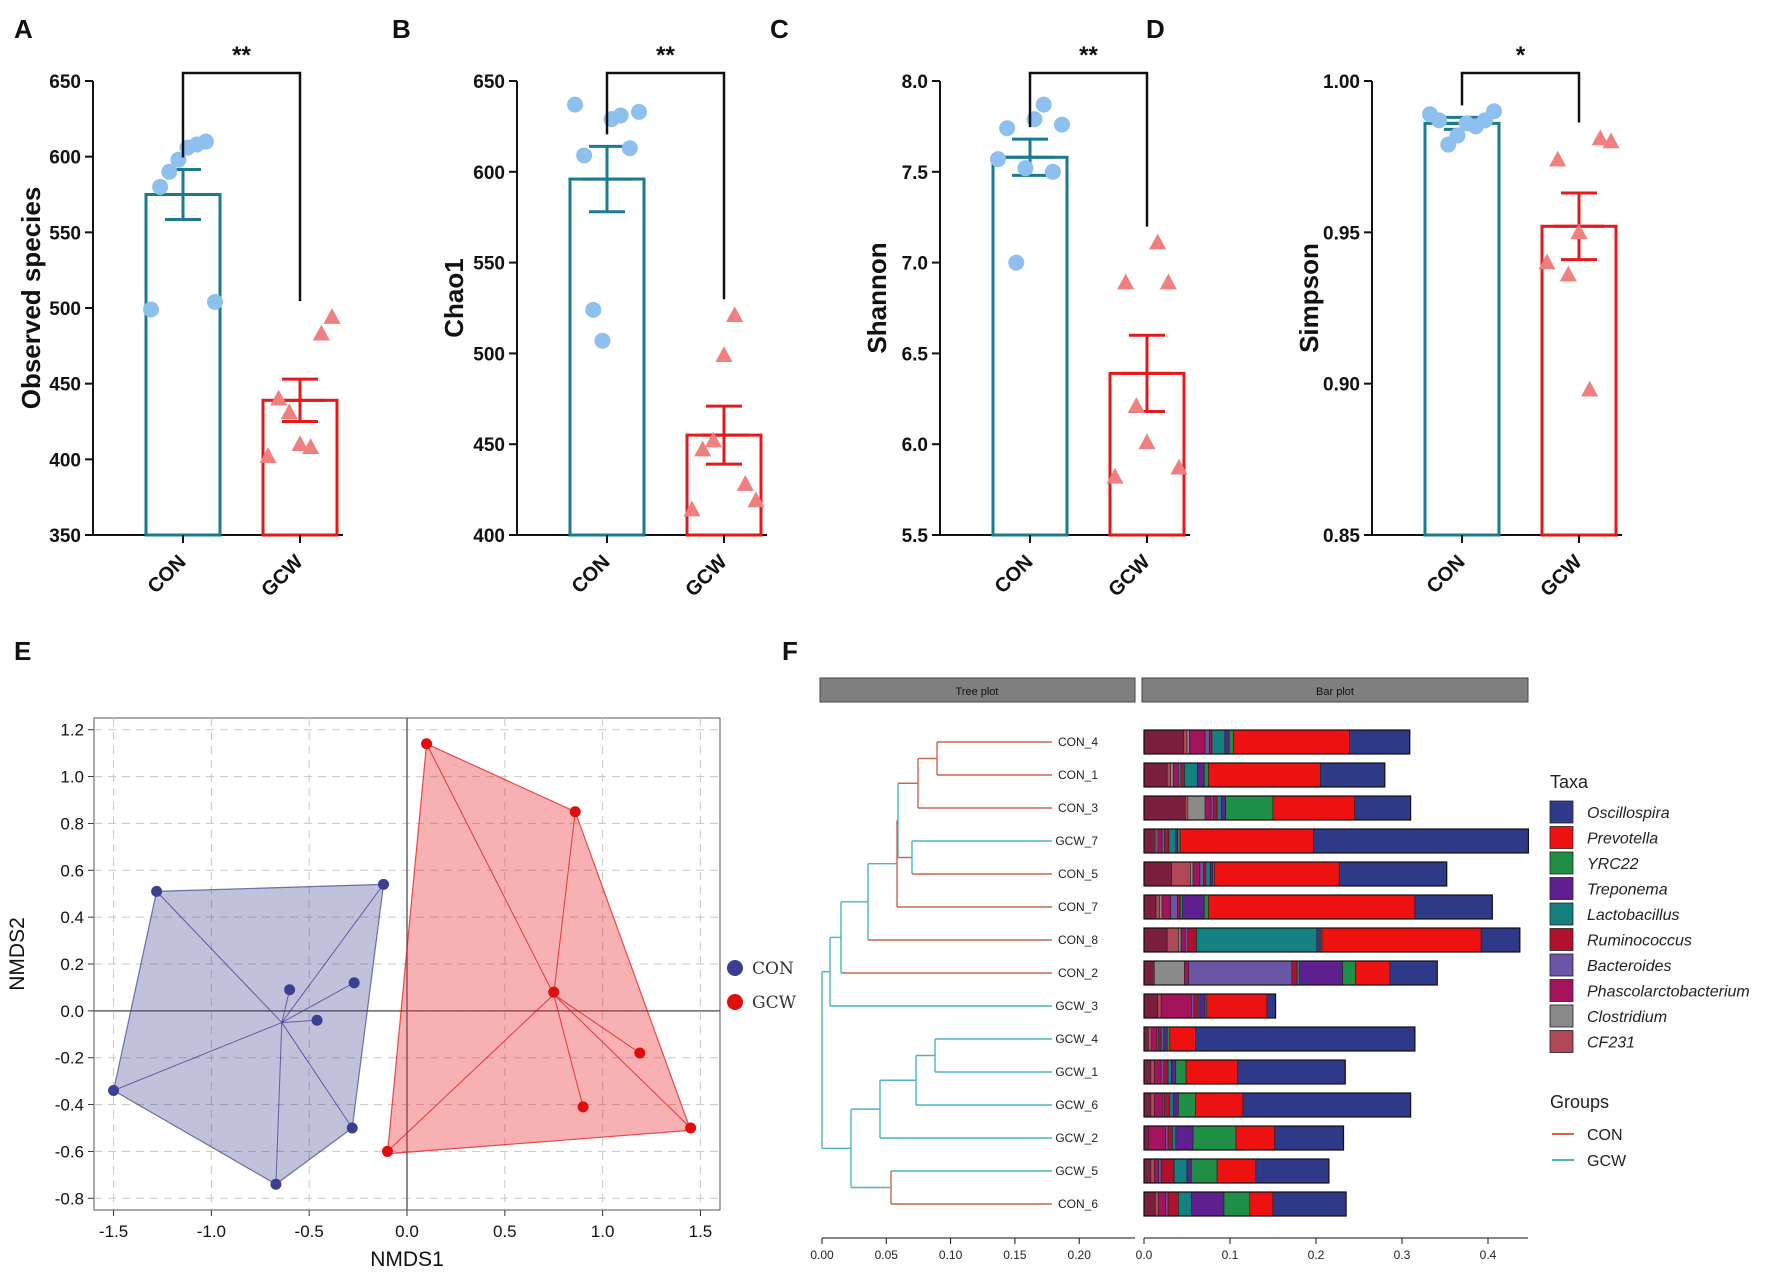 This screenshot has height=1279, width=1772. I want to click on y-tick-label: -0.4, so click(69, 1105).